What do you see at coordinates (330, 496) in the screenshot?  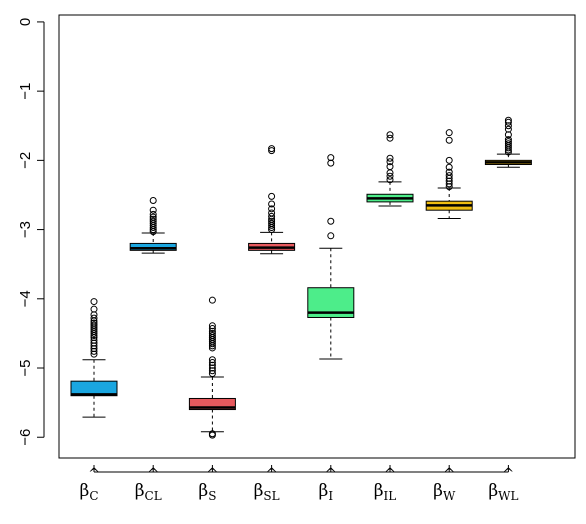 I see `x-category-subscript: I` at bounding box center [330, 496].